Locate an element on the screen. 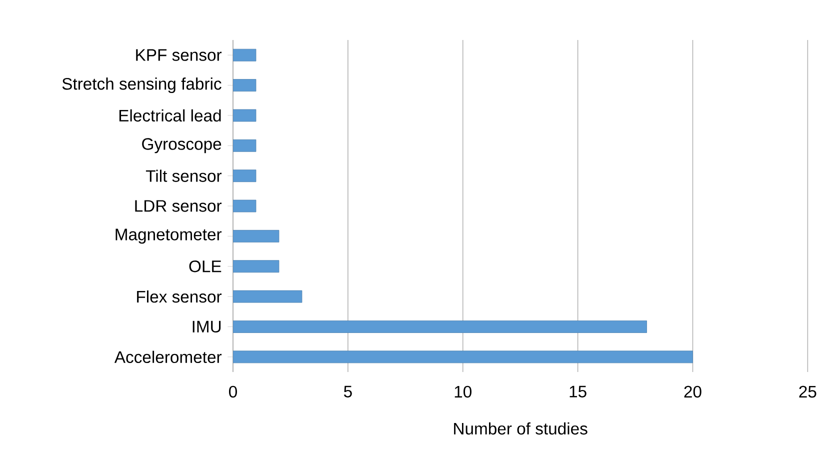 This screenshot has height=462, width=822. y-tick-label: Magnetometer is located at coordinates (169, 236).